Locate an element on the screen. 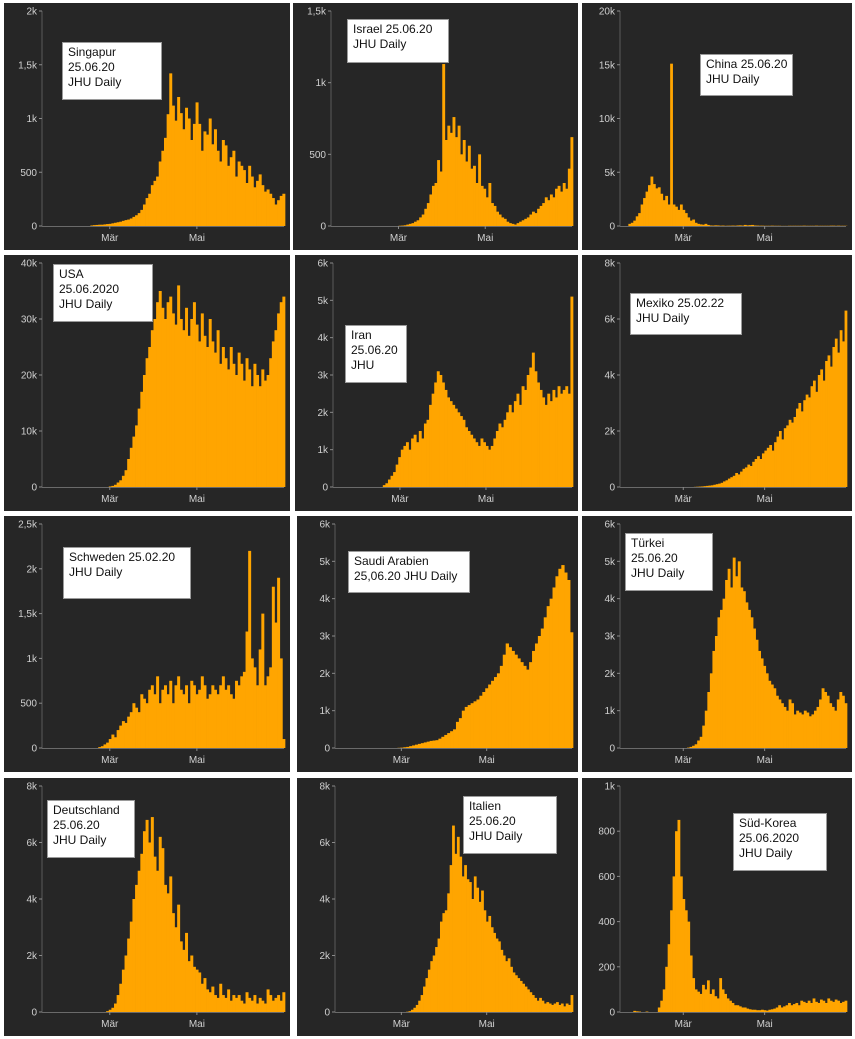 This screenshot has height=1039, width=855. chart-label-box: Saudi Arabien 25,06.20 JHU Daily is located at coordinates (409, 572).